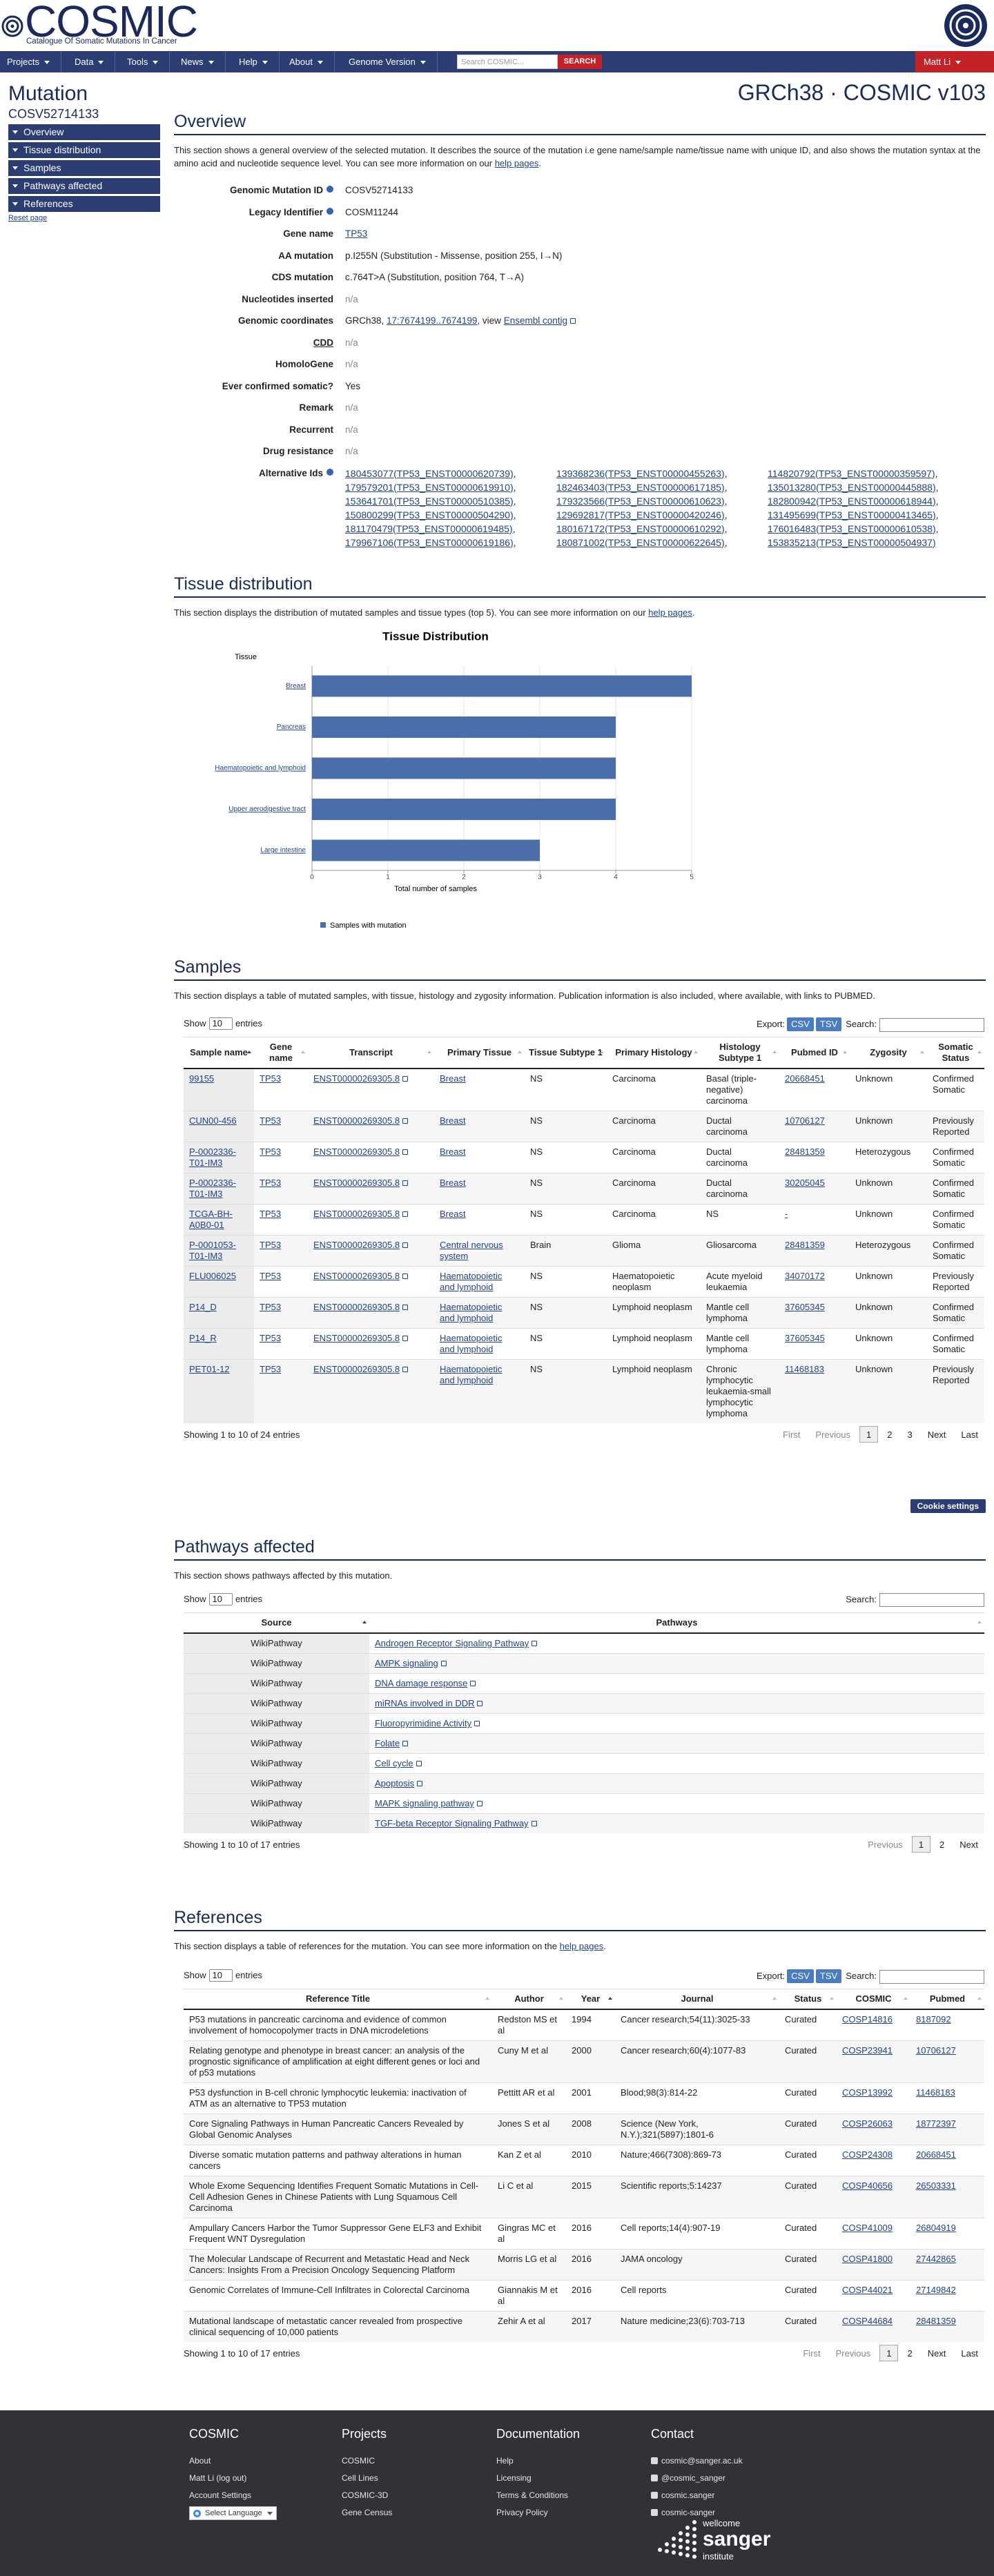 The image size is (994, 2576). What do you see at coordinates (209, 1369) in the screenshot?
I see `cell-link: PET01-12` at bounding box center [209, 1369].